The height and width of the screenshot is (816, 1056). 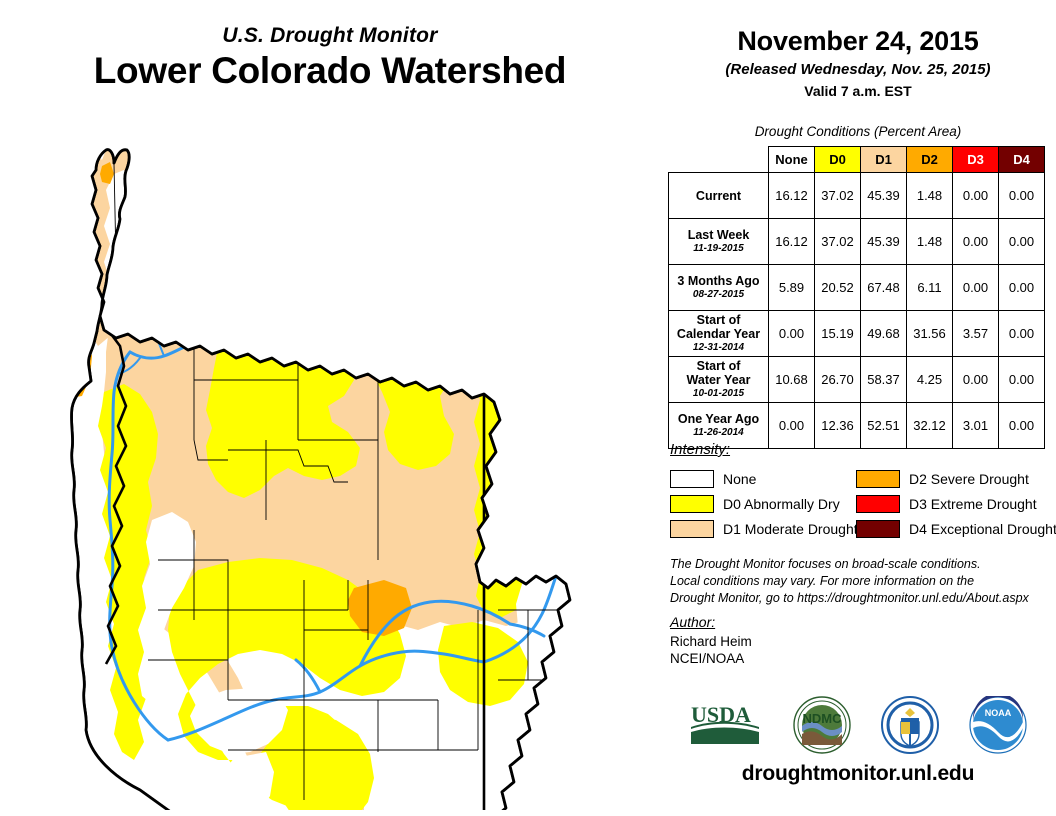 What do you see at coordinates (763, 478) in the screenshot?
I see `legend-item-none: None` at bounding box center [763, 478].